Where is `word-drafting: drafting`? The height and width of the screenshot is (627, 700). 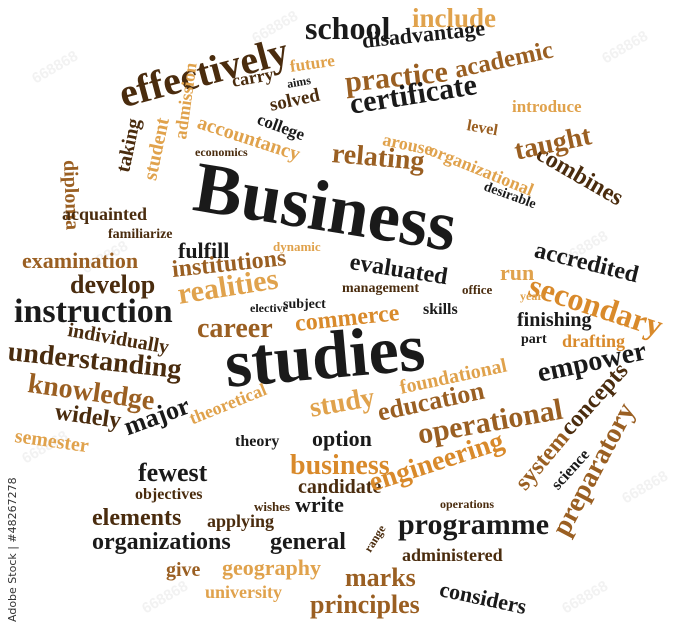
word-drafting: drafting is located at coordinates (593, 341).